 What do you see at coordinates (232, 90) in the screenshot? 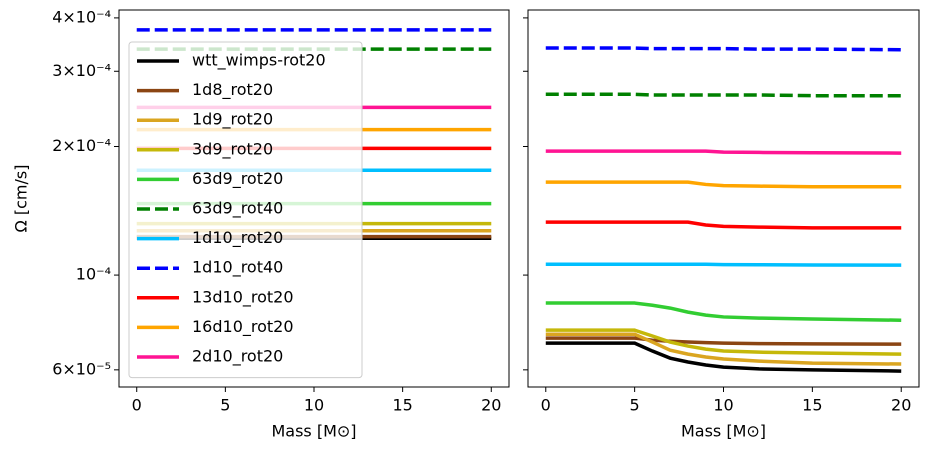
I see `legend-label: 1d8_rot20` at bounding box center [232, 90].